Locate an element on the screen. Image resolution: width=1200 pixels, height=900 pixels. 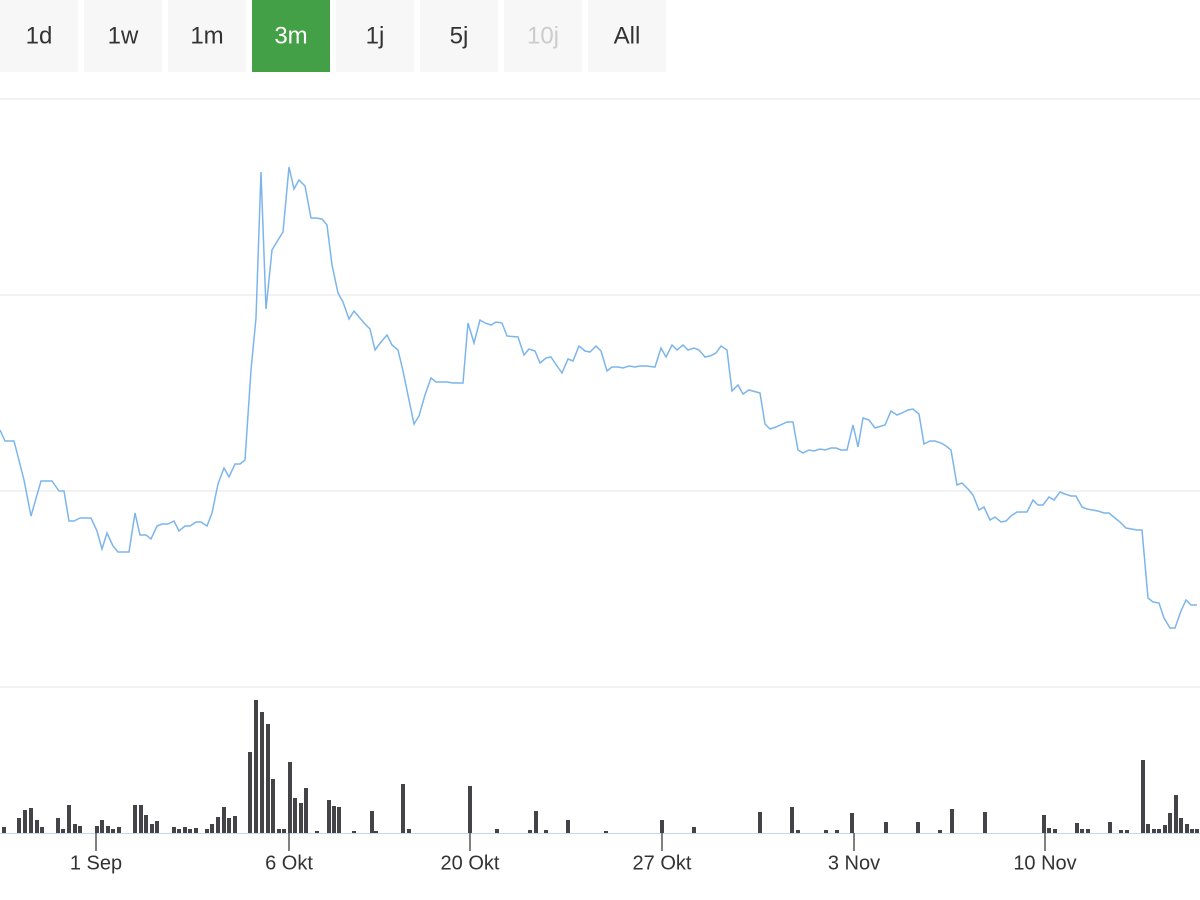
range-button-label: 1d is located at coordinates (39, 35).